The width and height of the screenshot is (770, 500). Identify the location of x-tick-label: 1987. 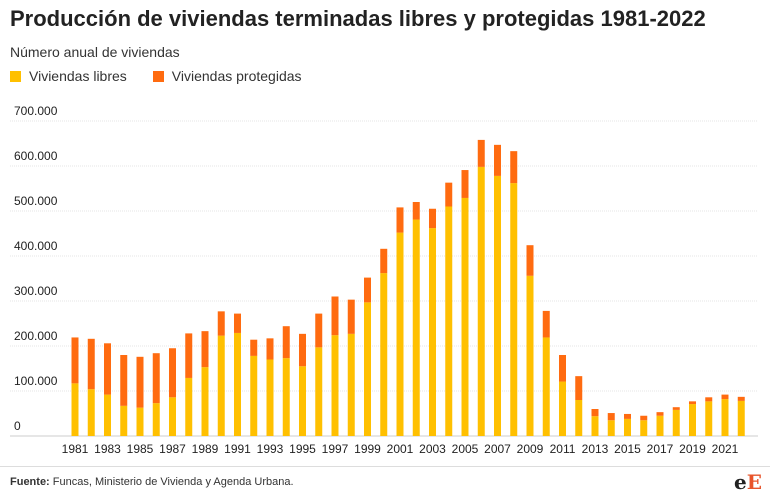
(172, 449).